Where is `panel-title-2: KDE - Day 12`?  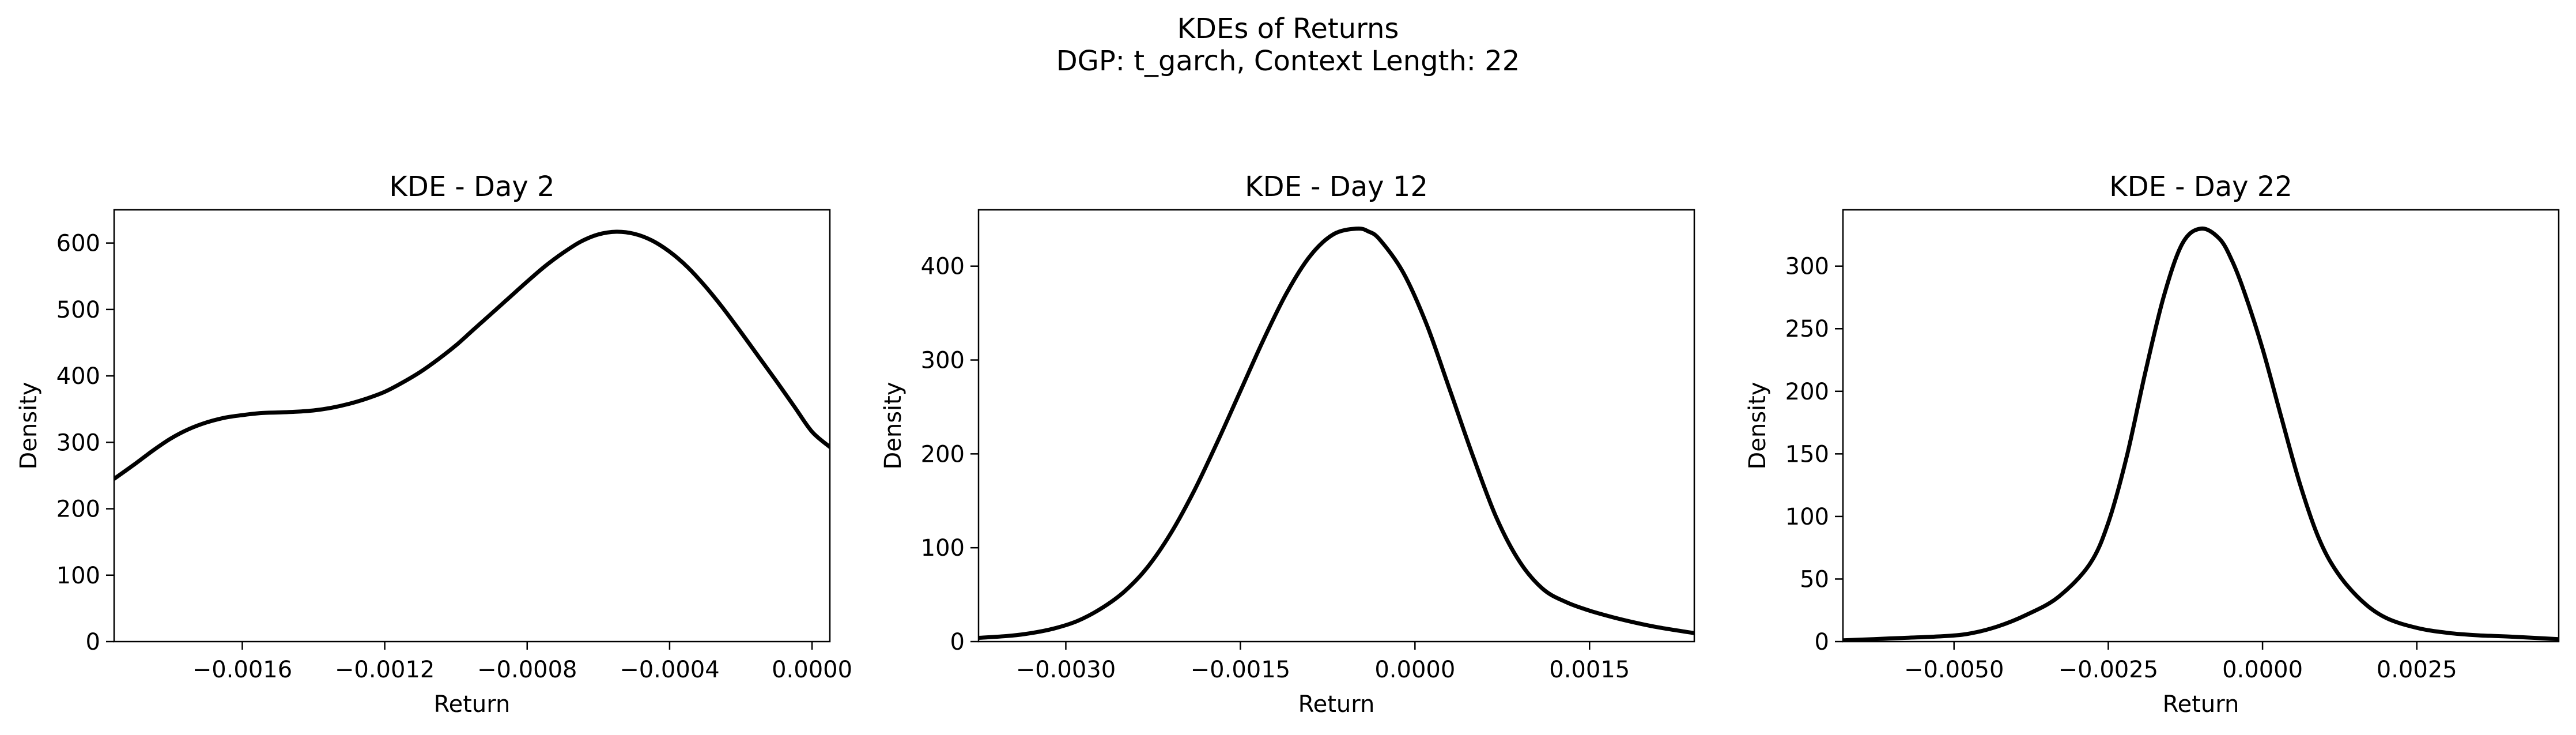 panel-title-2: KDE - Day 12 is located at coordinates (1336, 187).